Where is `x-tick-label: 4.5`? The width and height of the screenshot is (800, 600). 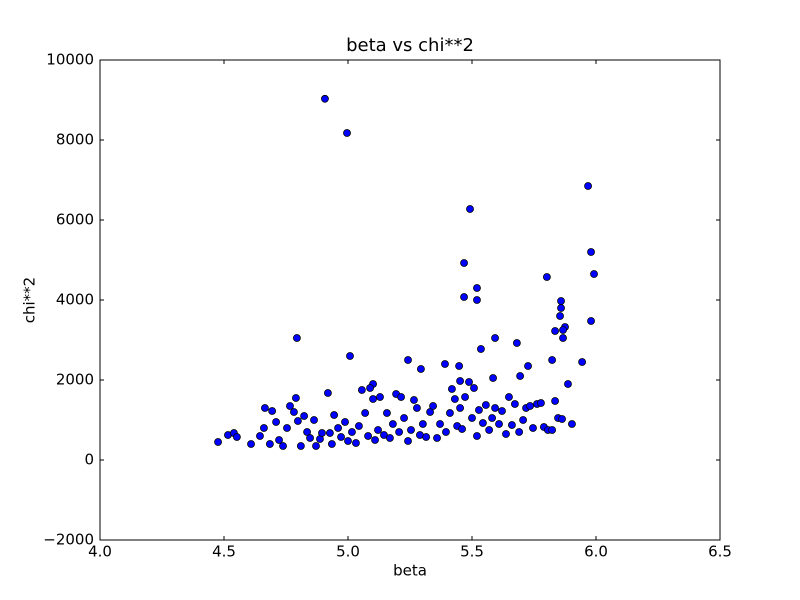 x-tick-label: 4.5 is located at coordinates (224, 552).